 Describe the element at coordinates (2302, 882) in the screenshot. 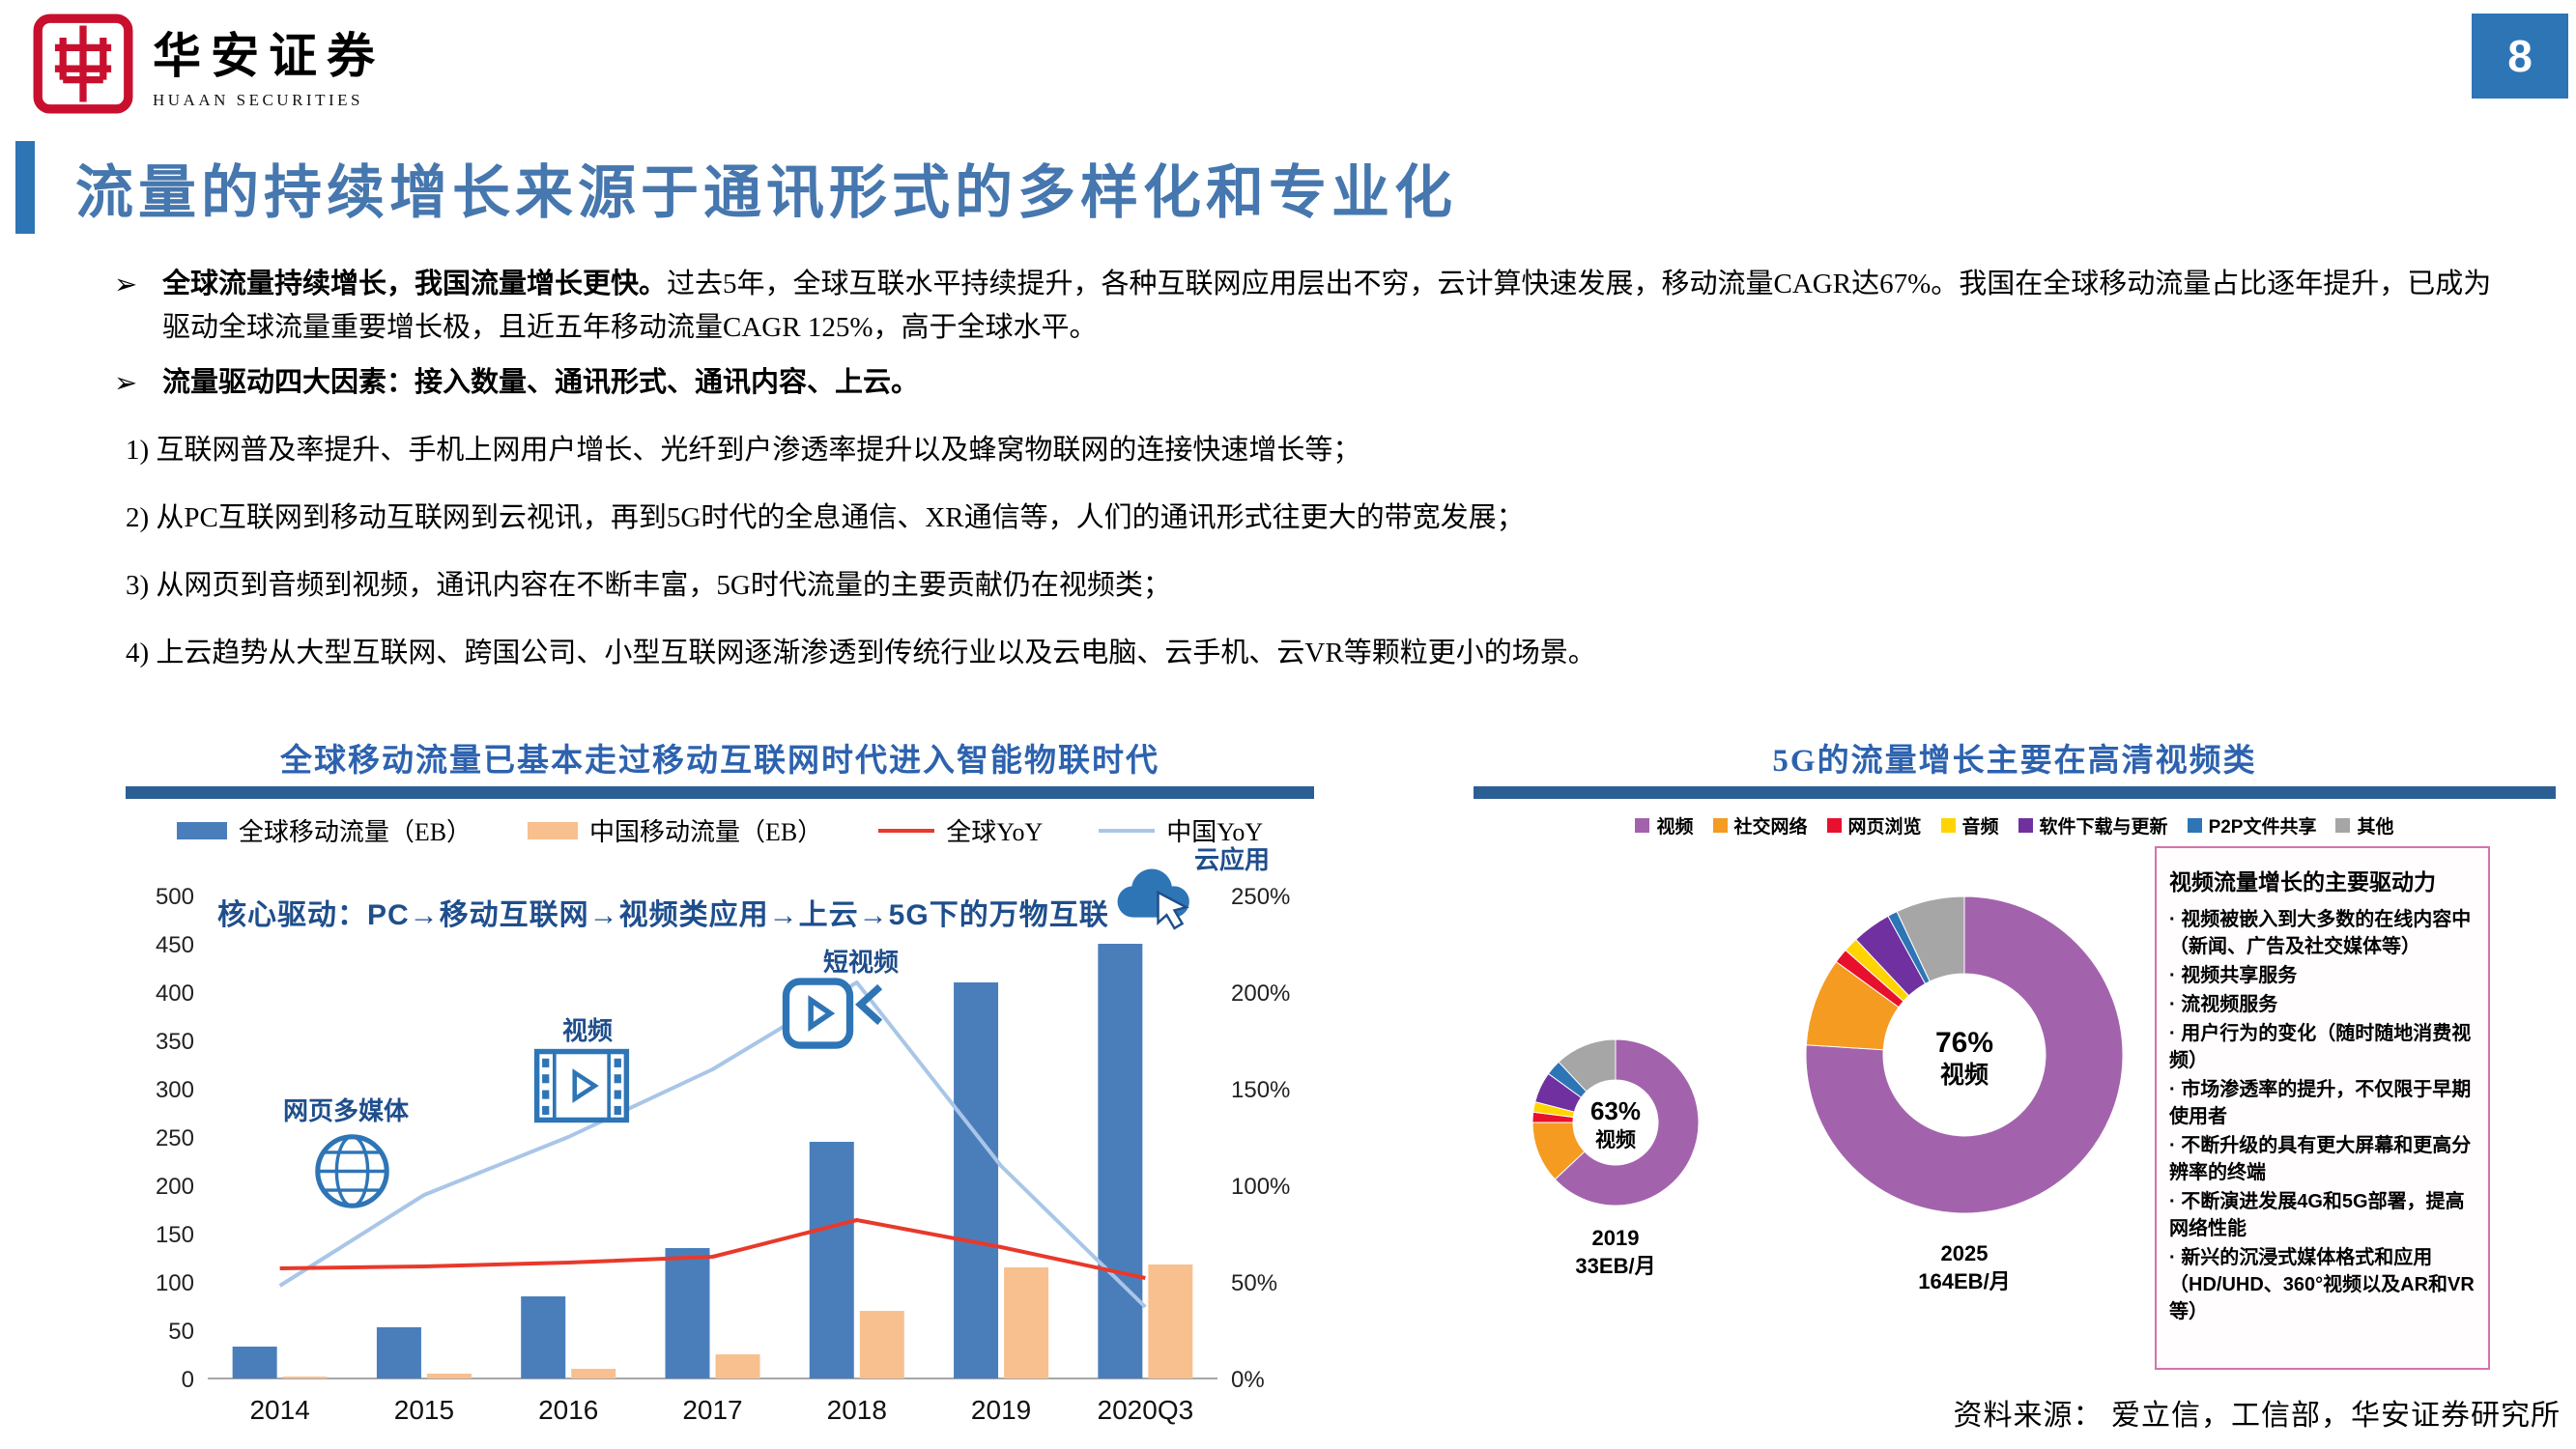

I see `video-drivers-title: 视频流量增长的主要驱动力` at that location.